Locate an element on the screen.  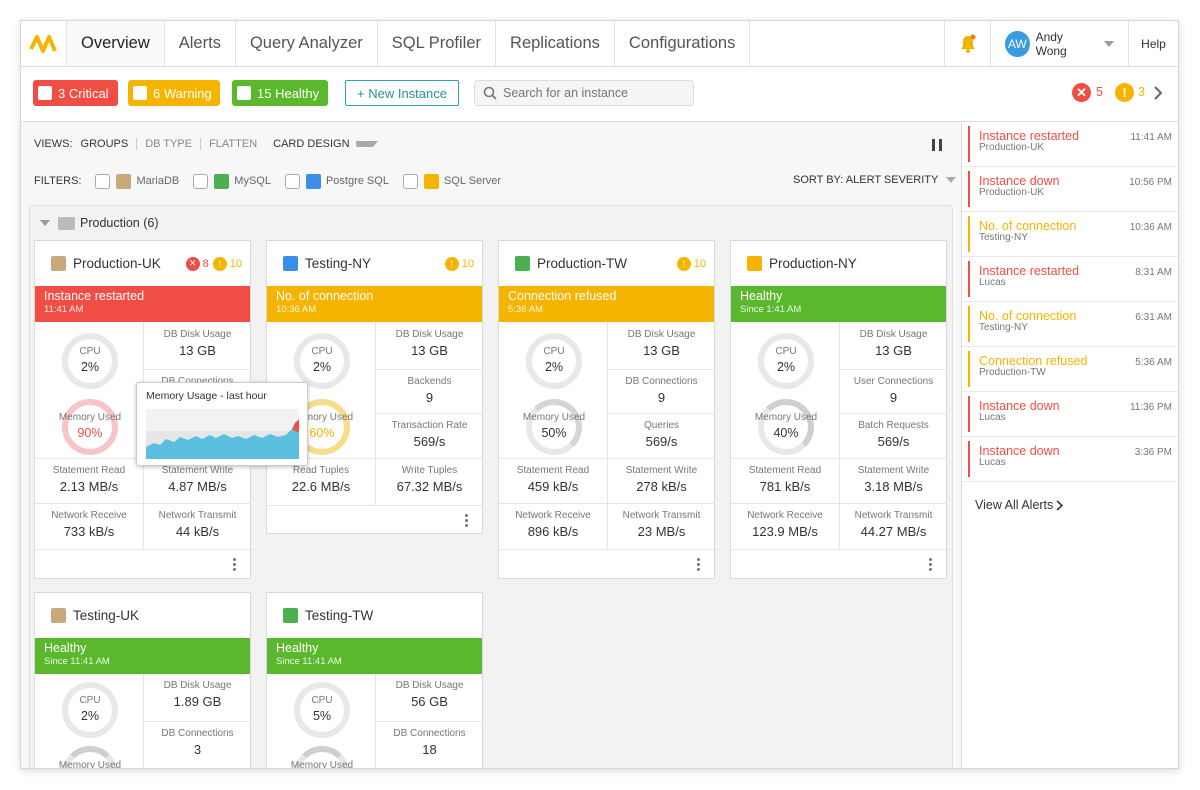
metric-value: 781 kB/s is located at coordinates (785, 486).